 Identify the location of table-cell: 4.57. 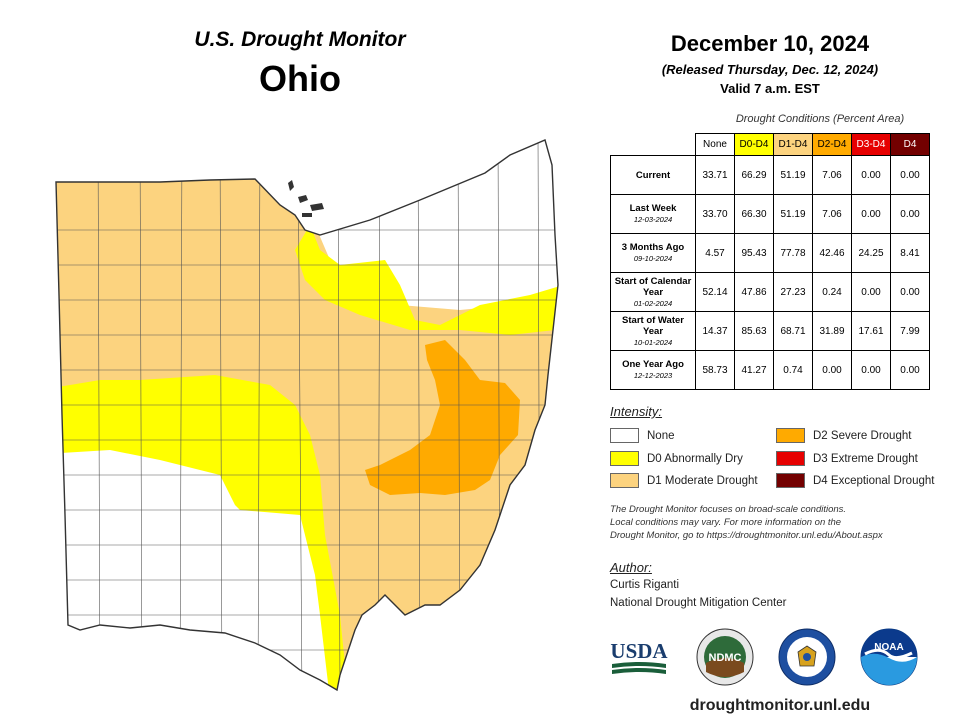
(715, 253).